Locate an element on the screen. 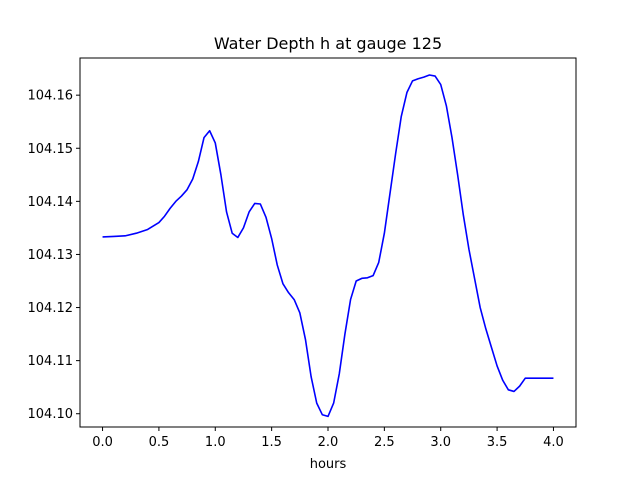 The width and height of the screenshot is (640, 480). x-axis-label: hours is located at coordinates (328, 464).